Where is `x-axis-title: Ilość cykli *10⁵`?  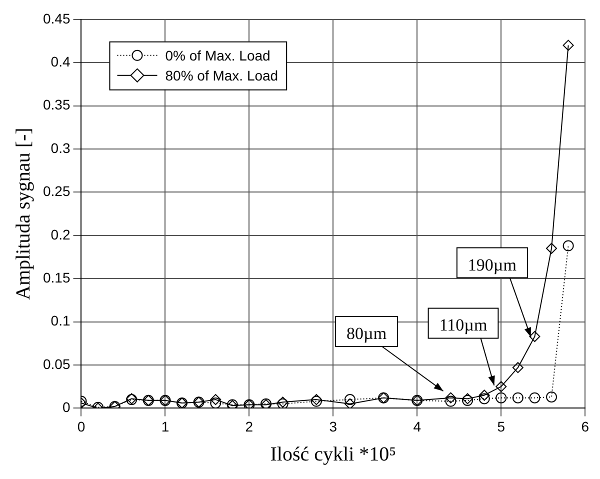 x-axis-title: Ilość cykli *10⁵ is located at coordinates (333, 454).